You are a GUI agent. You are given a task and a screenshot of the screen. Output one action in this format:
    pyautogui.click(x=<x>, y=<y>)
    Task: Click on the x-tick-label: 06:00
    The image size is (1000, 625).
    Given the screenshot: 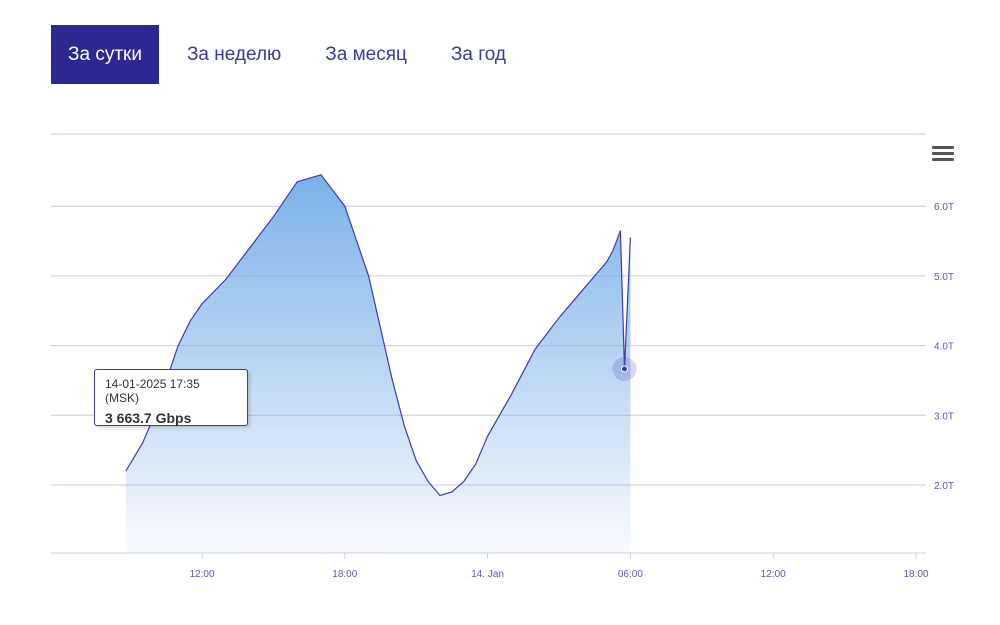 What is the action you would take?
    pyautogui.click(x=630, y=574)
    